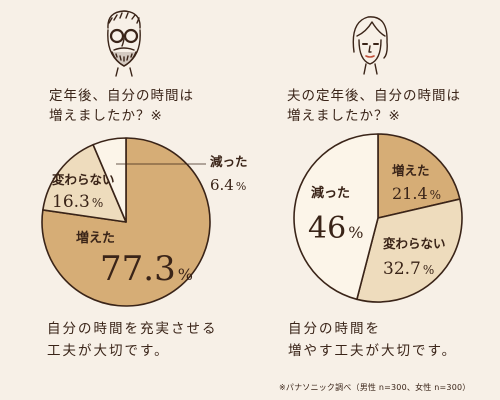  Describe the element at coordinates (334, 329) in the screenshot. I see `right-caption-line-1: 自分の時間を` at that location.